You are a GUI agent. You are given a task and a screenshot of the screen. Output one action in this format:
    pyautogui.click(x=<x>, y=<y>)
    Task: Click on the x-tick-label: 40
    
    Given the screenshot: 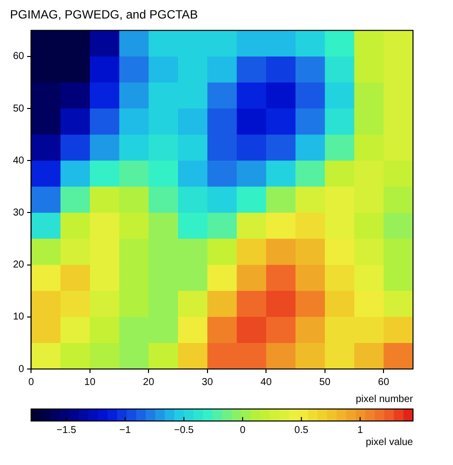 What is the action you would take?
    pyautogui.click(x=266, y=382)
    